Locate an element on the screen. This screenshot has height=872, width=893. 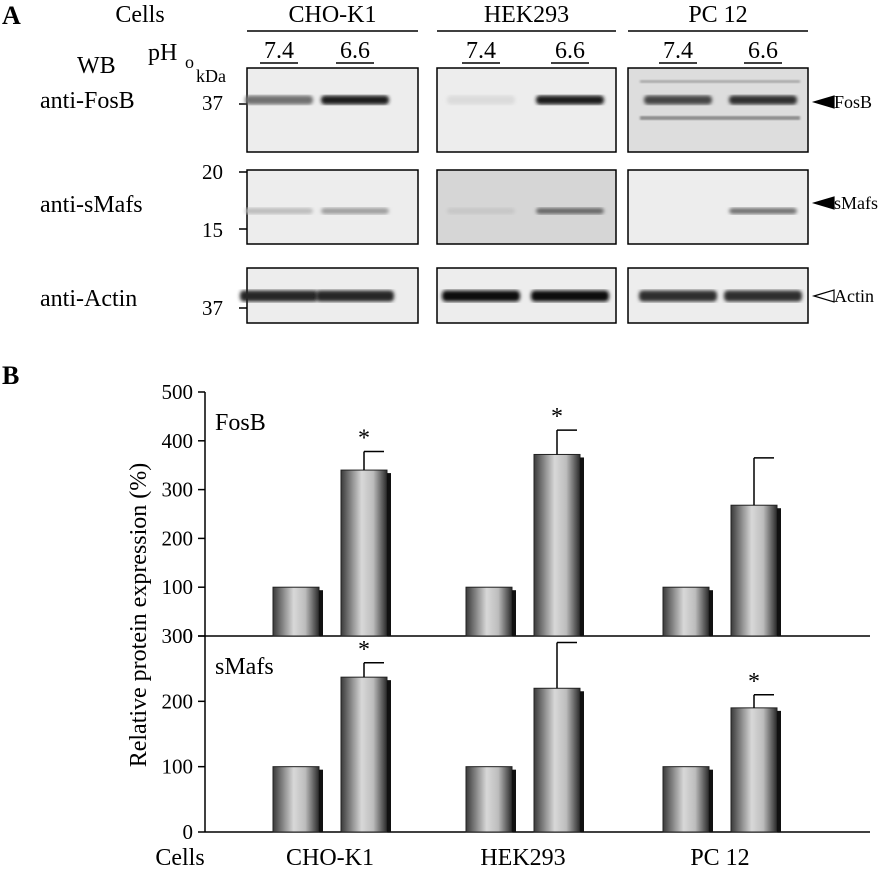
panel-a-letter: A is located at coordinates (11, 15).